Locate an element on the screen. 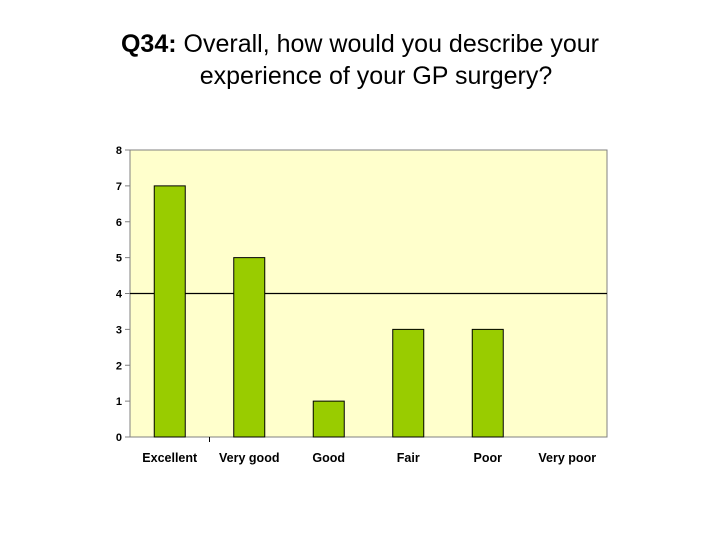 The height and width of the screenshot is (540, 720). y-tick-label: 7 is located at coordinates (119, 187).